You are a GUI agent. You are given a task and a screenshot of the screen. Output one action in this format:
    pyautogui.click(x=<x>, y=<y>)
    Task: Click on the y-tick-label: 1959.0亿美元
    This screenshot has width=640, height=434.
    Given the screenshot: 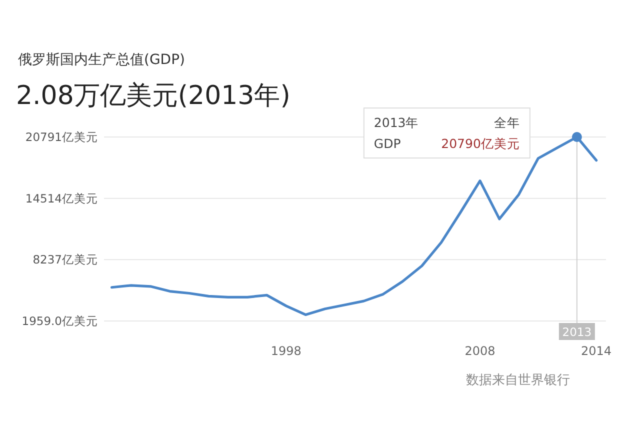 What is the action you would take?
    pyautogui.click(x=60, y=321)
    